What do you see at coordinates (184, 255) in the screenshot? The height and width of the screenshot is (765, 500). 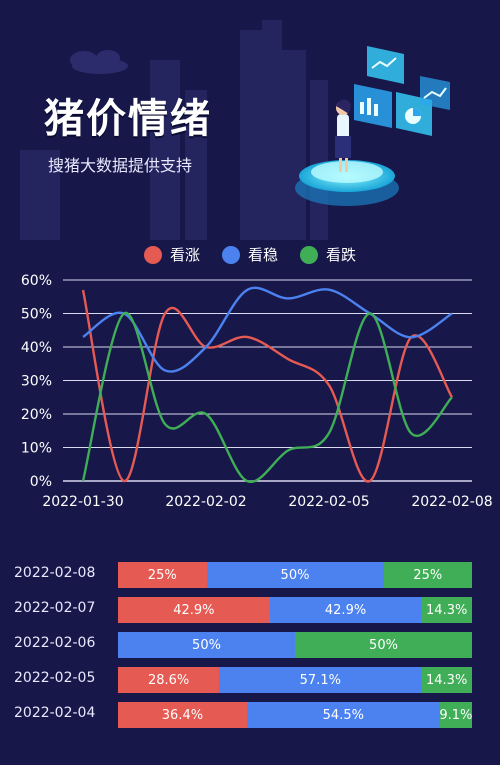 I see `legend-label-up: 看涨` at bounding box center [184, 255].